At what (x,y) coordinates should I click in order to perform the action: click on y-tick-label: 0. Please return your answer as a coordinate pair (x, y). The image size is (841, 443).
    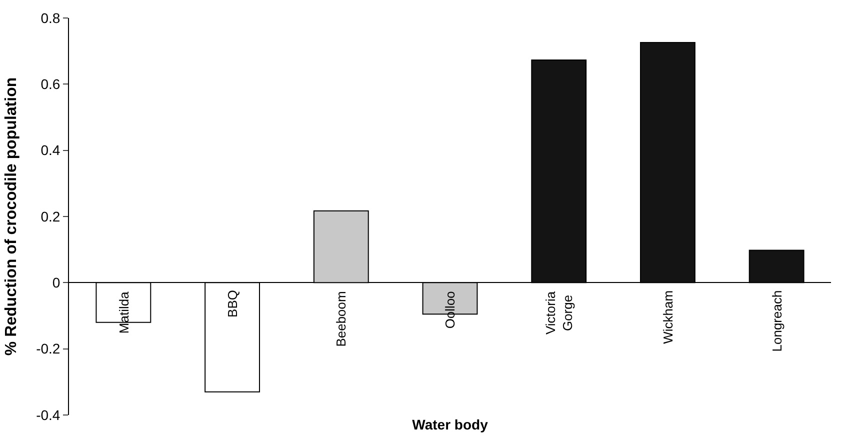
    Looking at the image, I should click on (56, 282).